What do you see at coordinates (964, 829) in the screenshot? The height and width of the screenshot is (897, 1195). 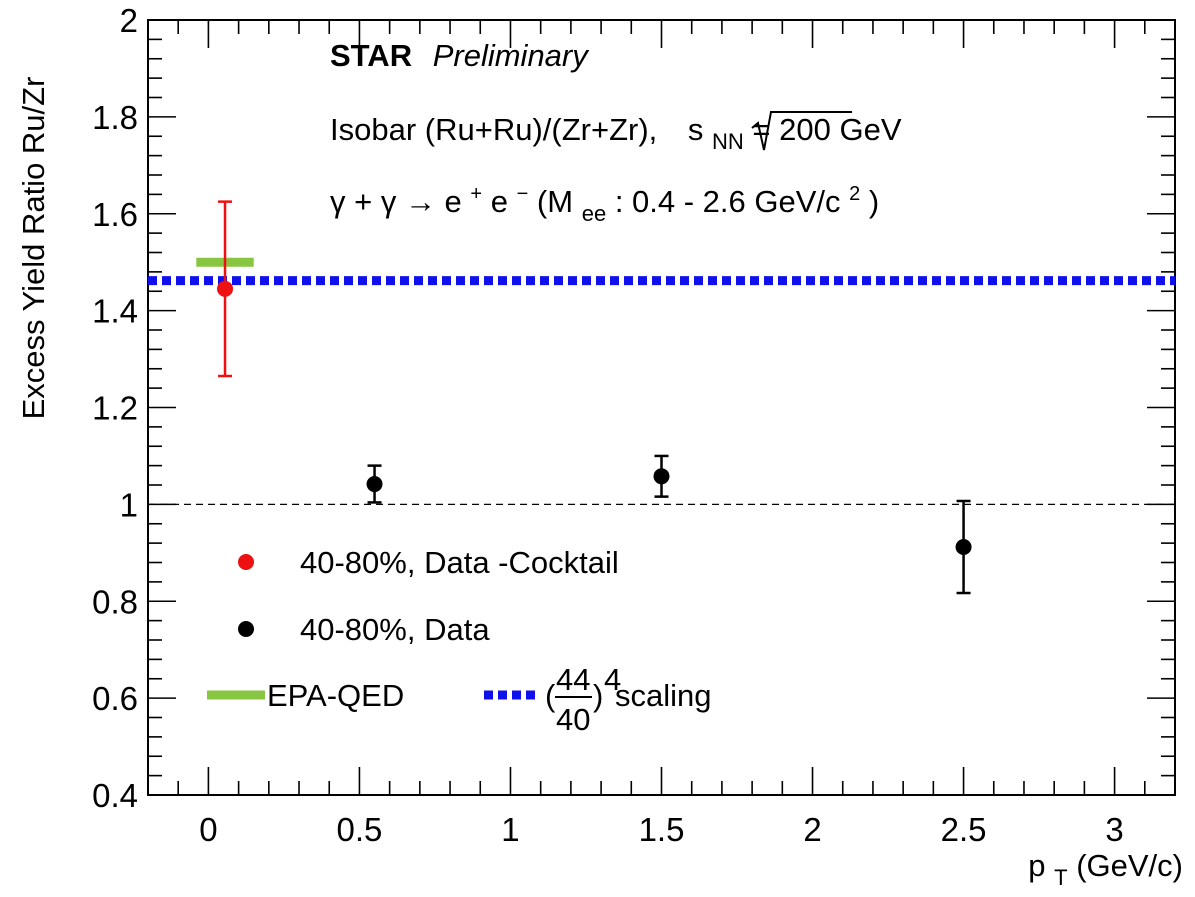 I see `x-tick-label: 2.5` at bounding box center [964, 829].